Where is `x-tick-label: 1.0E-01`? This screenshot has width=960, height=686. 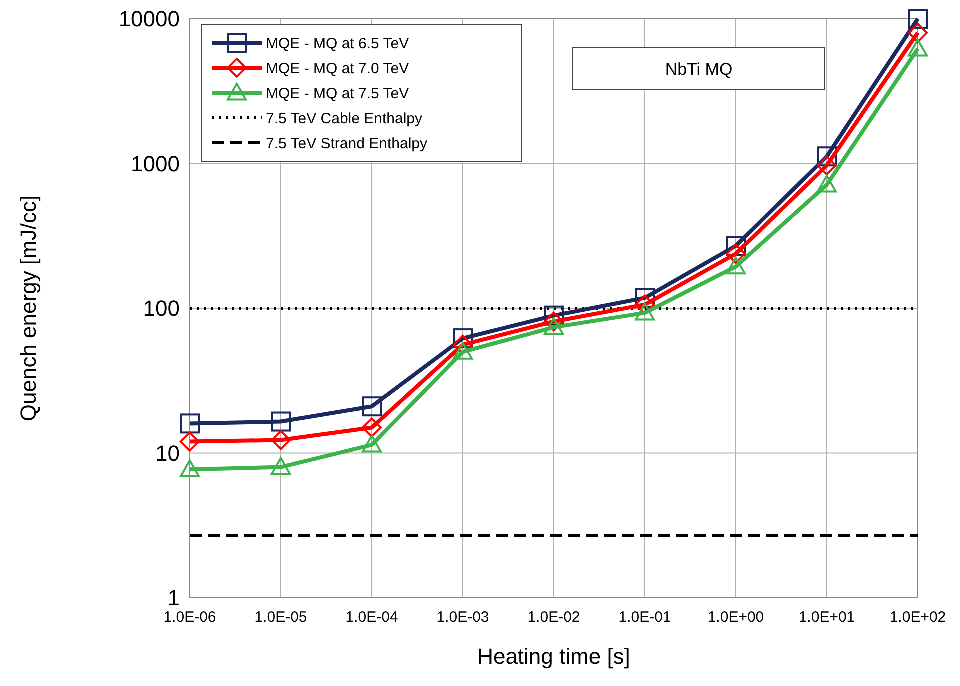
x-tick-label: 1.0E-01 is located at coordinates (645, 617).